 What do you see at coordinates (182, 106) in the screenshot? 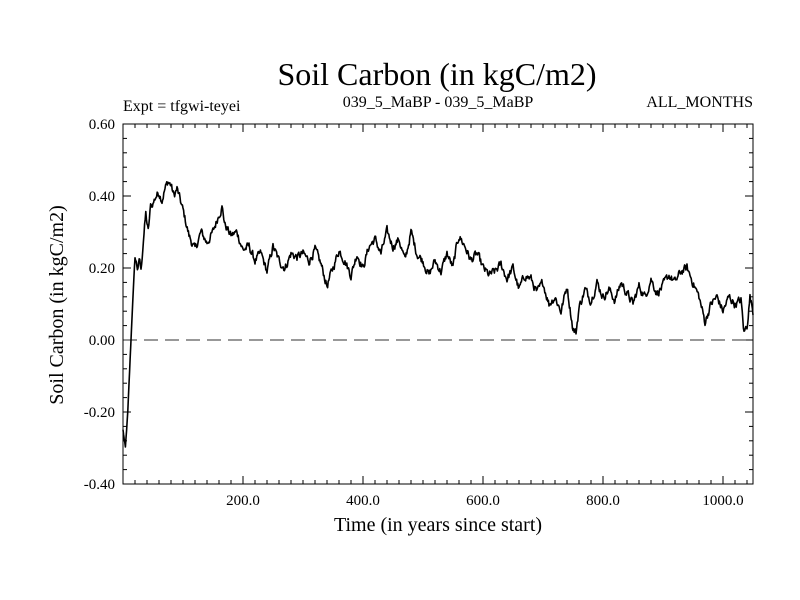
I see `experiment-label: Expt = tfgwi-teyei` at bounding box center [182, 106].